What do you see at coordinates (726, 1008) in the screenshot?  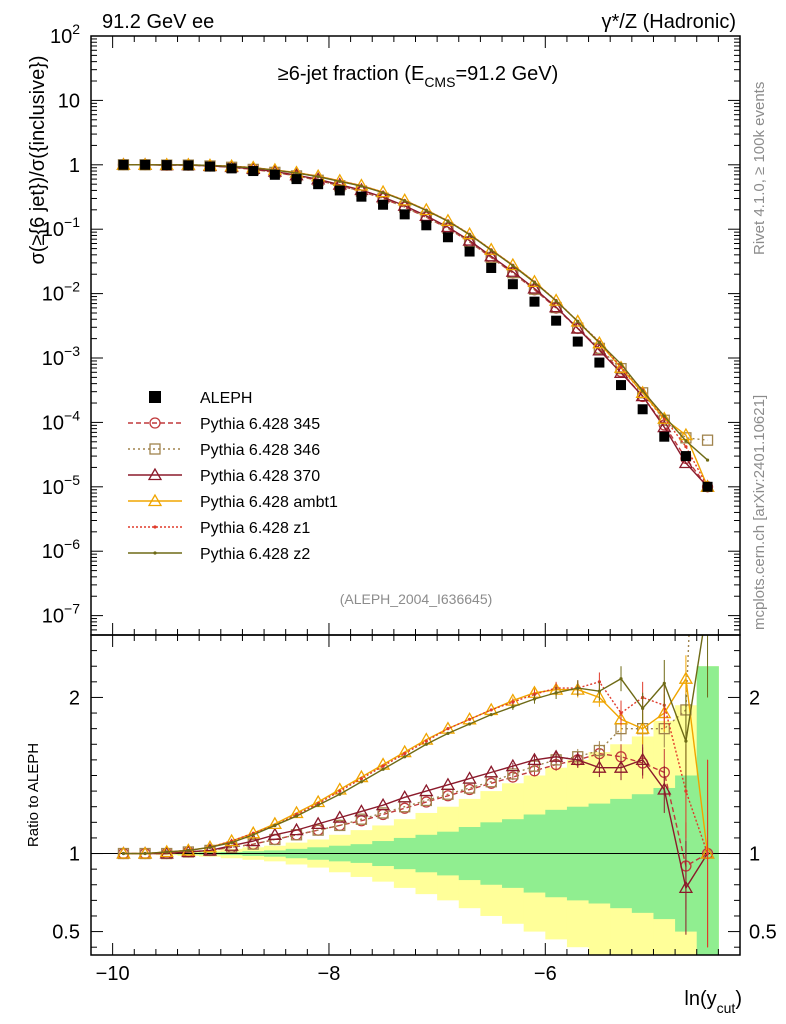 I see `x-axis-label-sub: cut` at bounding box center [726, 1008].